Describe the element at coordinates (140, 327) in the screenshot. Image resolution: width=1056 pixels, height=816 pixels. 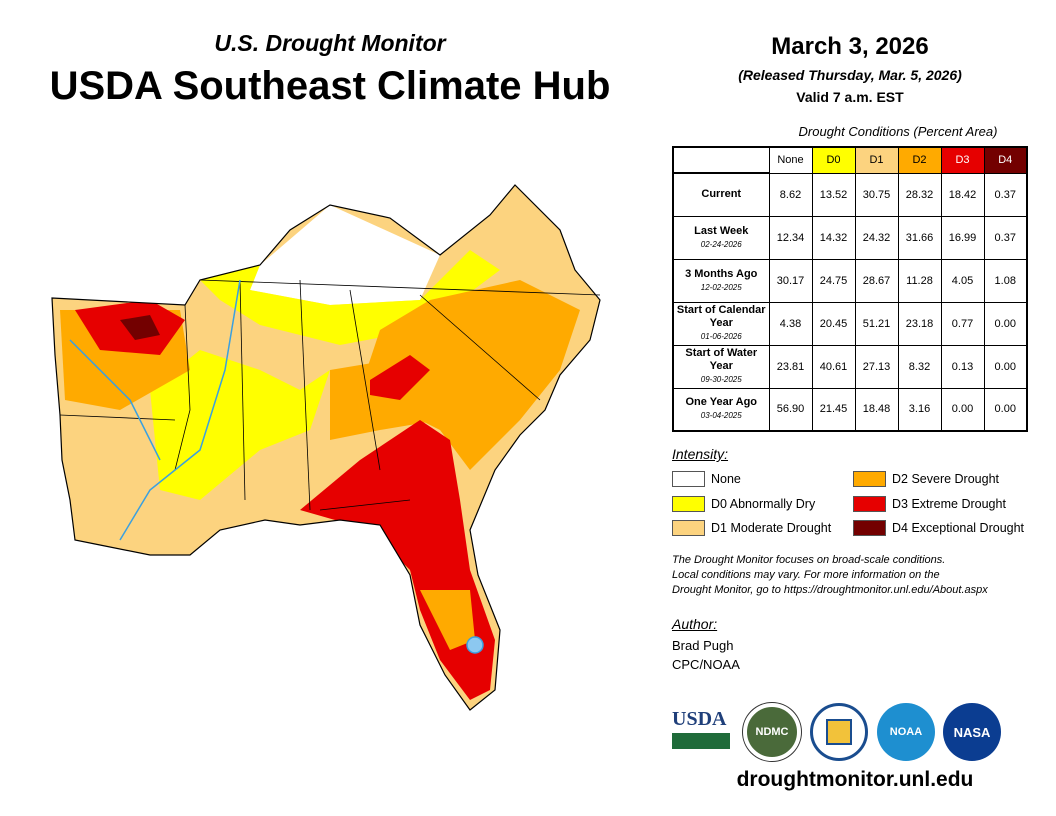
I see `d4-area` at that location.